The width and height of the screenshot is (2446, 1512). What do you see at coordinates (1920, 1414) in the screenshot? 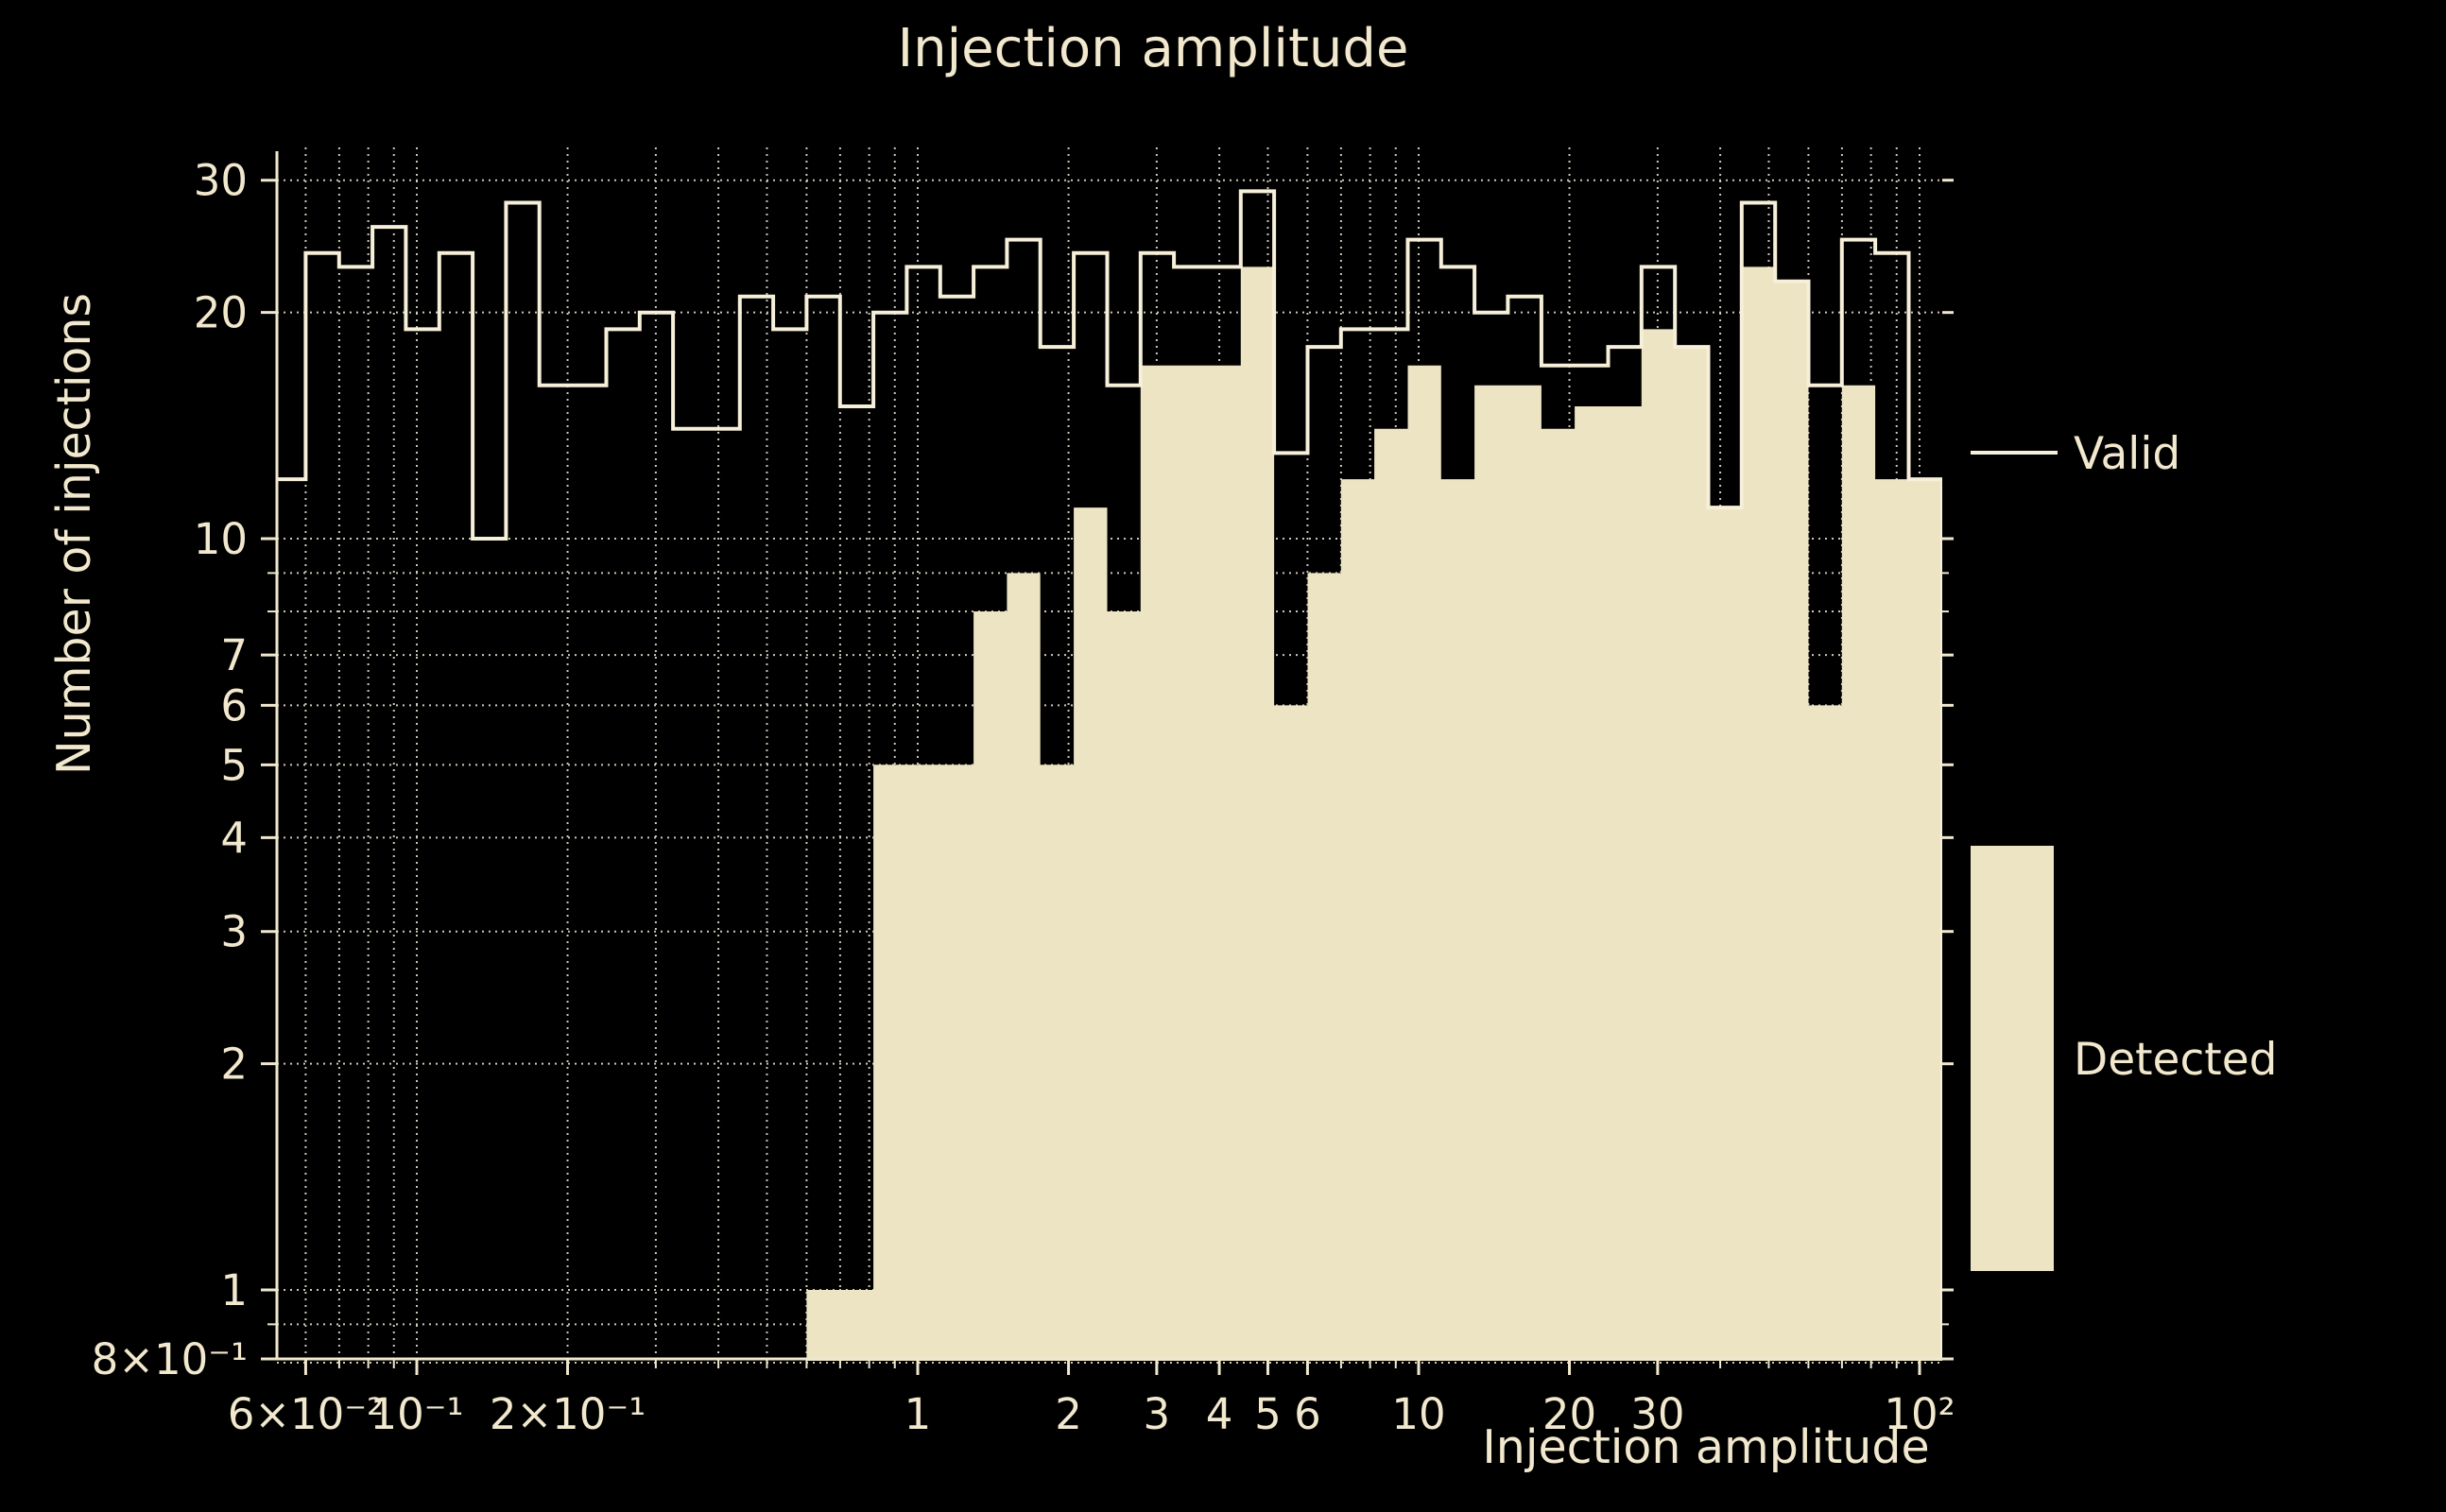
I see `x-tick-label: 10²` at bounding box center [1920, 1414].